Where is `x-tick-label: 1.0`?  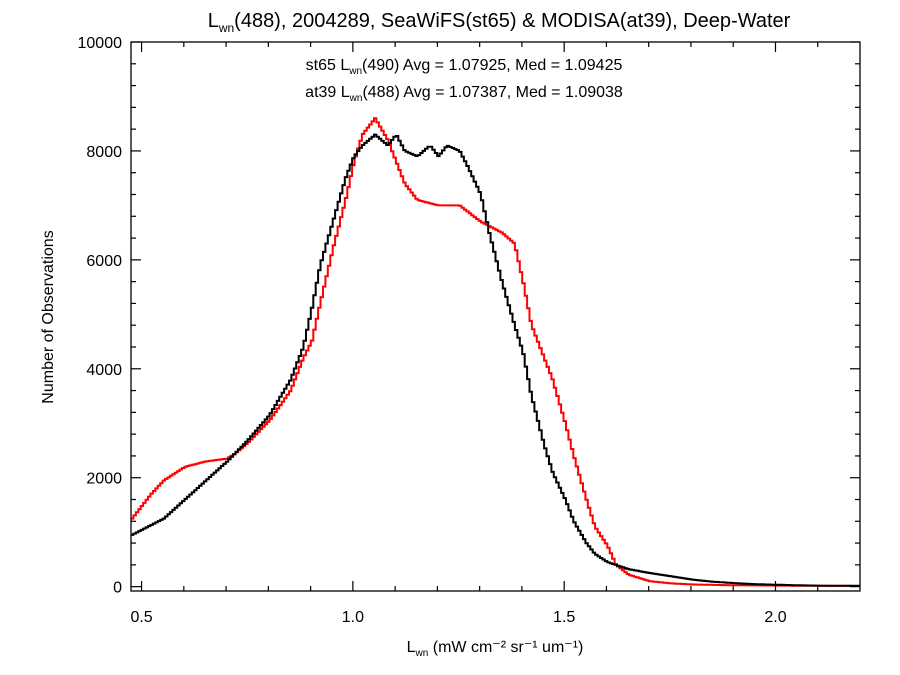 x-tick-label: 1.0 is located at coordinates (353, 617).